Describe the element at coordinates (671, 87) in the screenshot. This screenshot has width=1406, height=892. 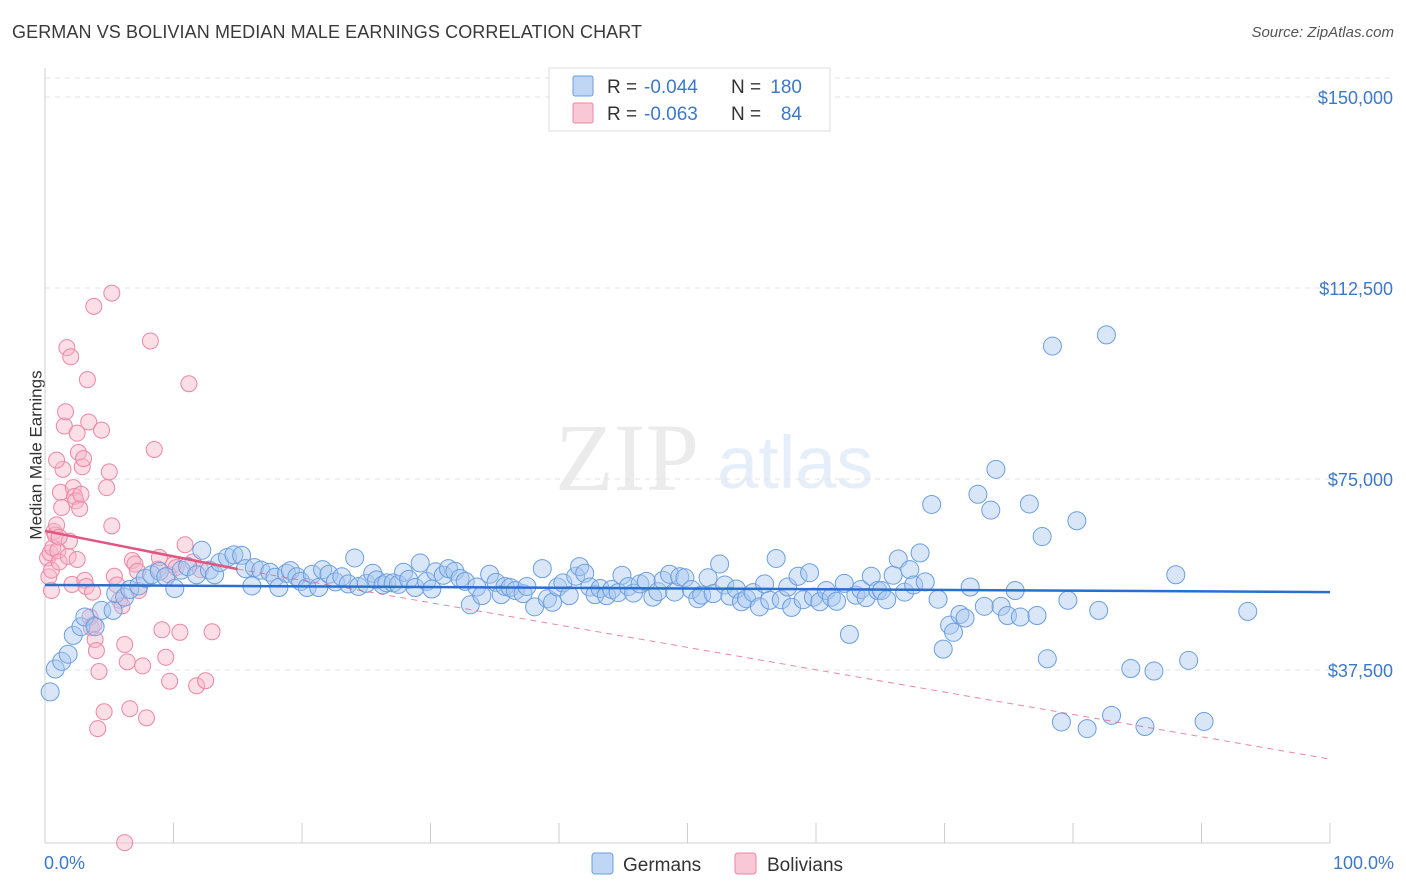
I see `legend-r-value-germans: -0.044` at that location.